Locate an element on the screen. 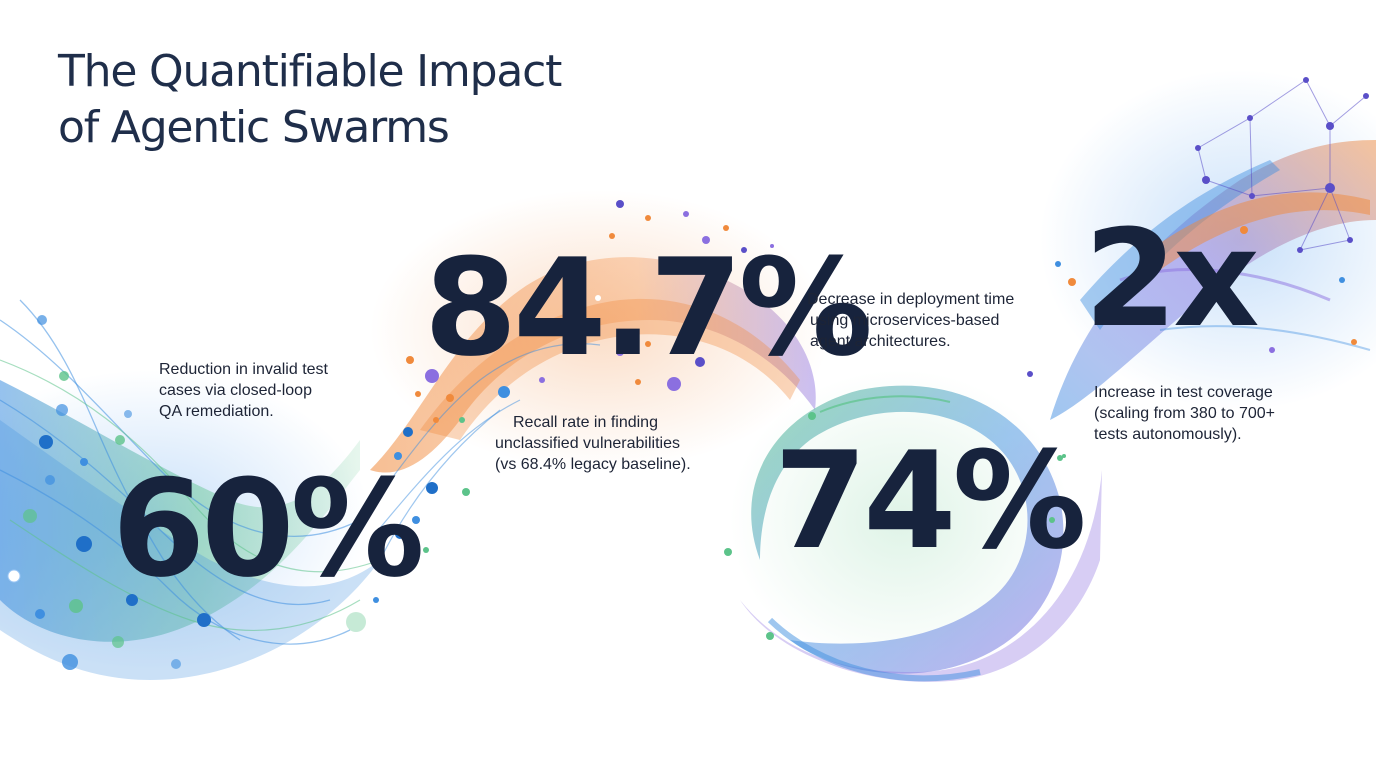  stat-desc-line: using microservices-based is located at coordinates (905, 320).